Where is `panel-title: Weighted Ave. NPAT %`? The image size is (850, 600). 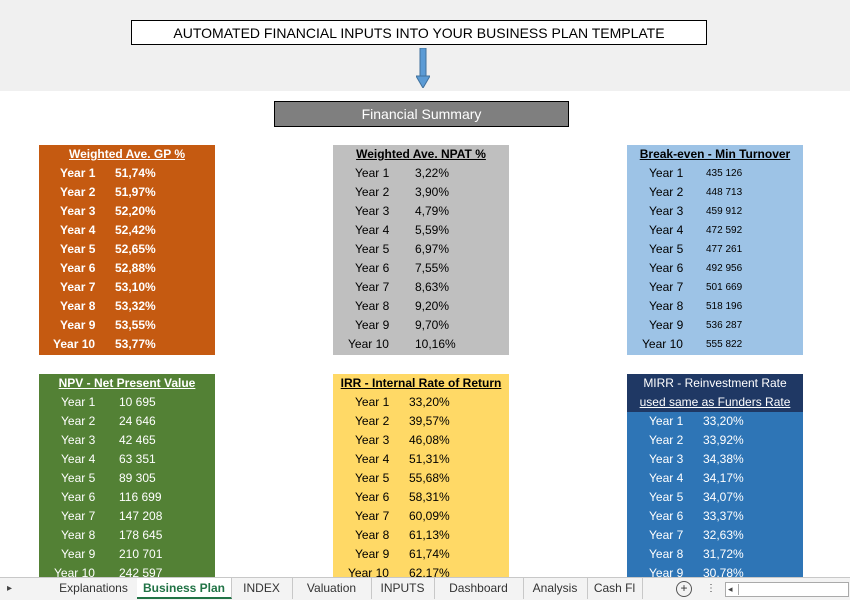 panel-title: Weighted Ave. NPAT % is located at coordinates (421, 154).